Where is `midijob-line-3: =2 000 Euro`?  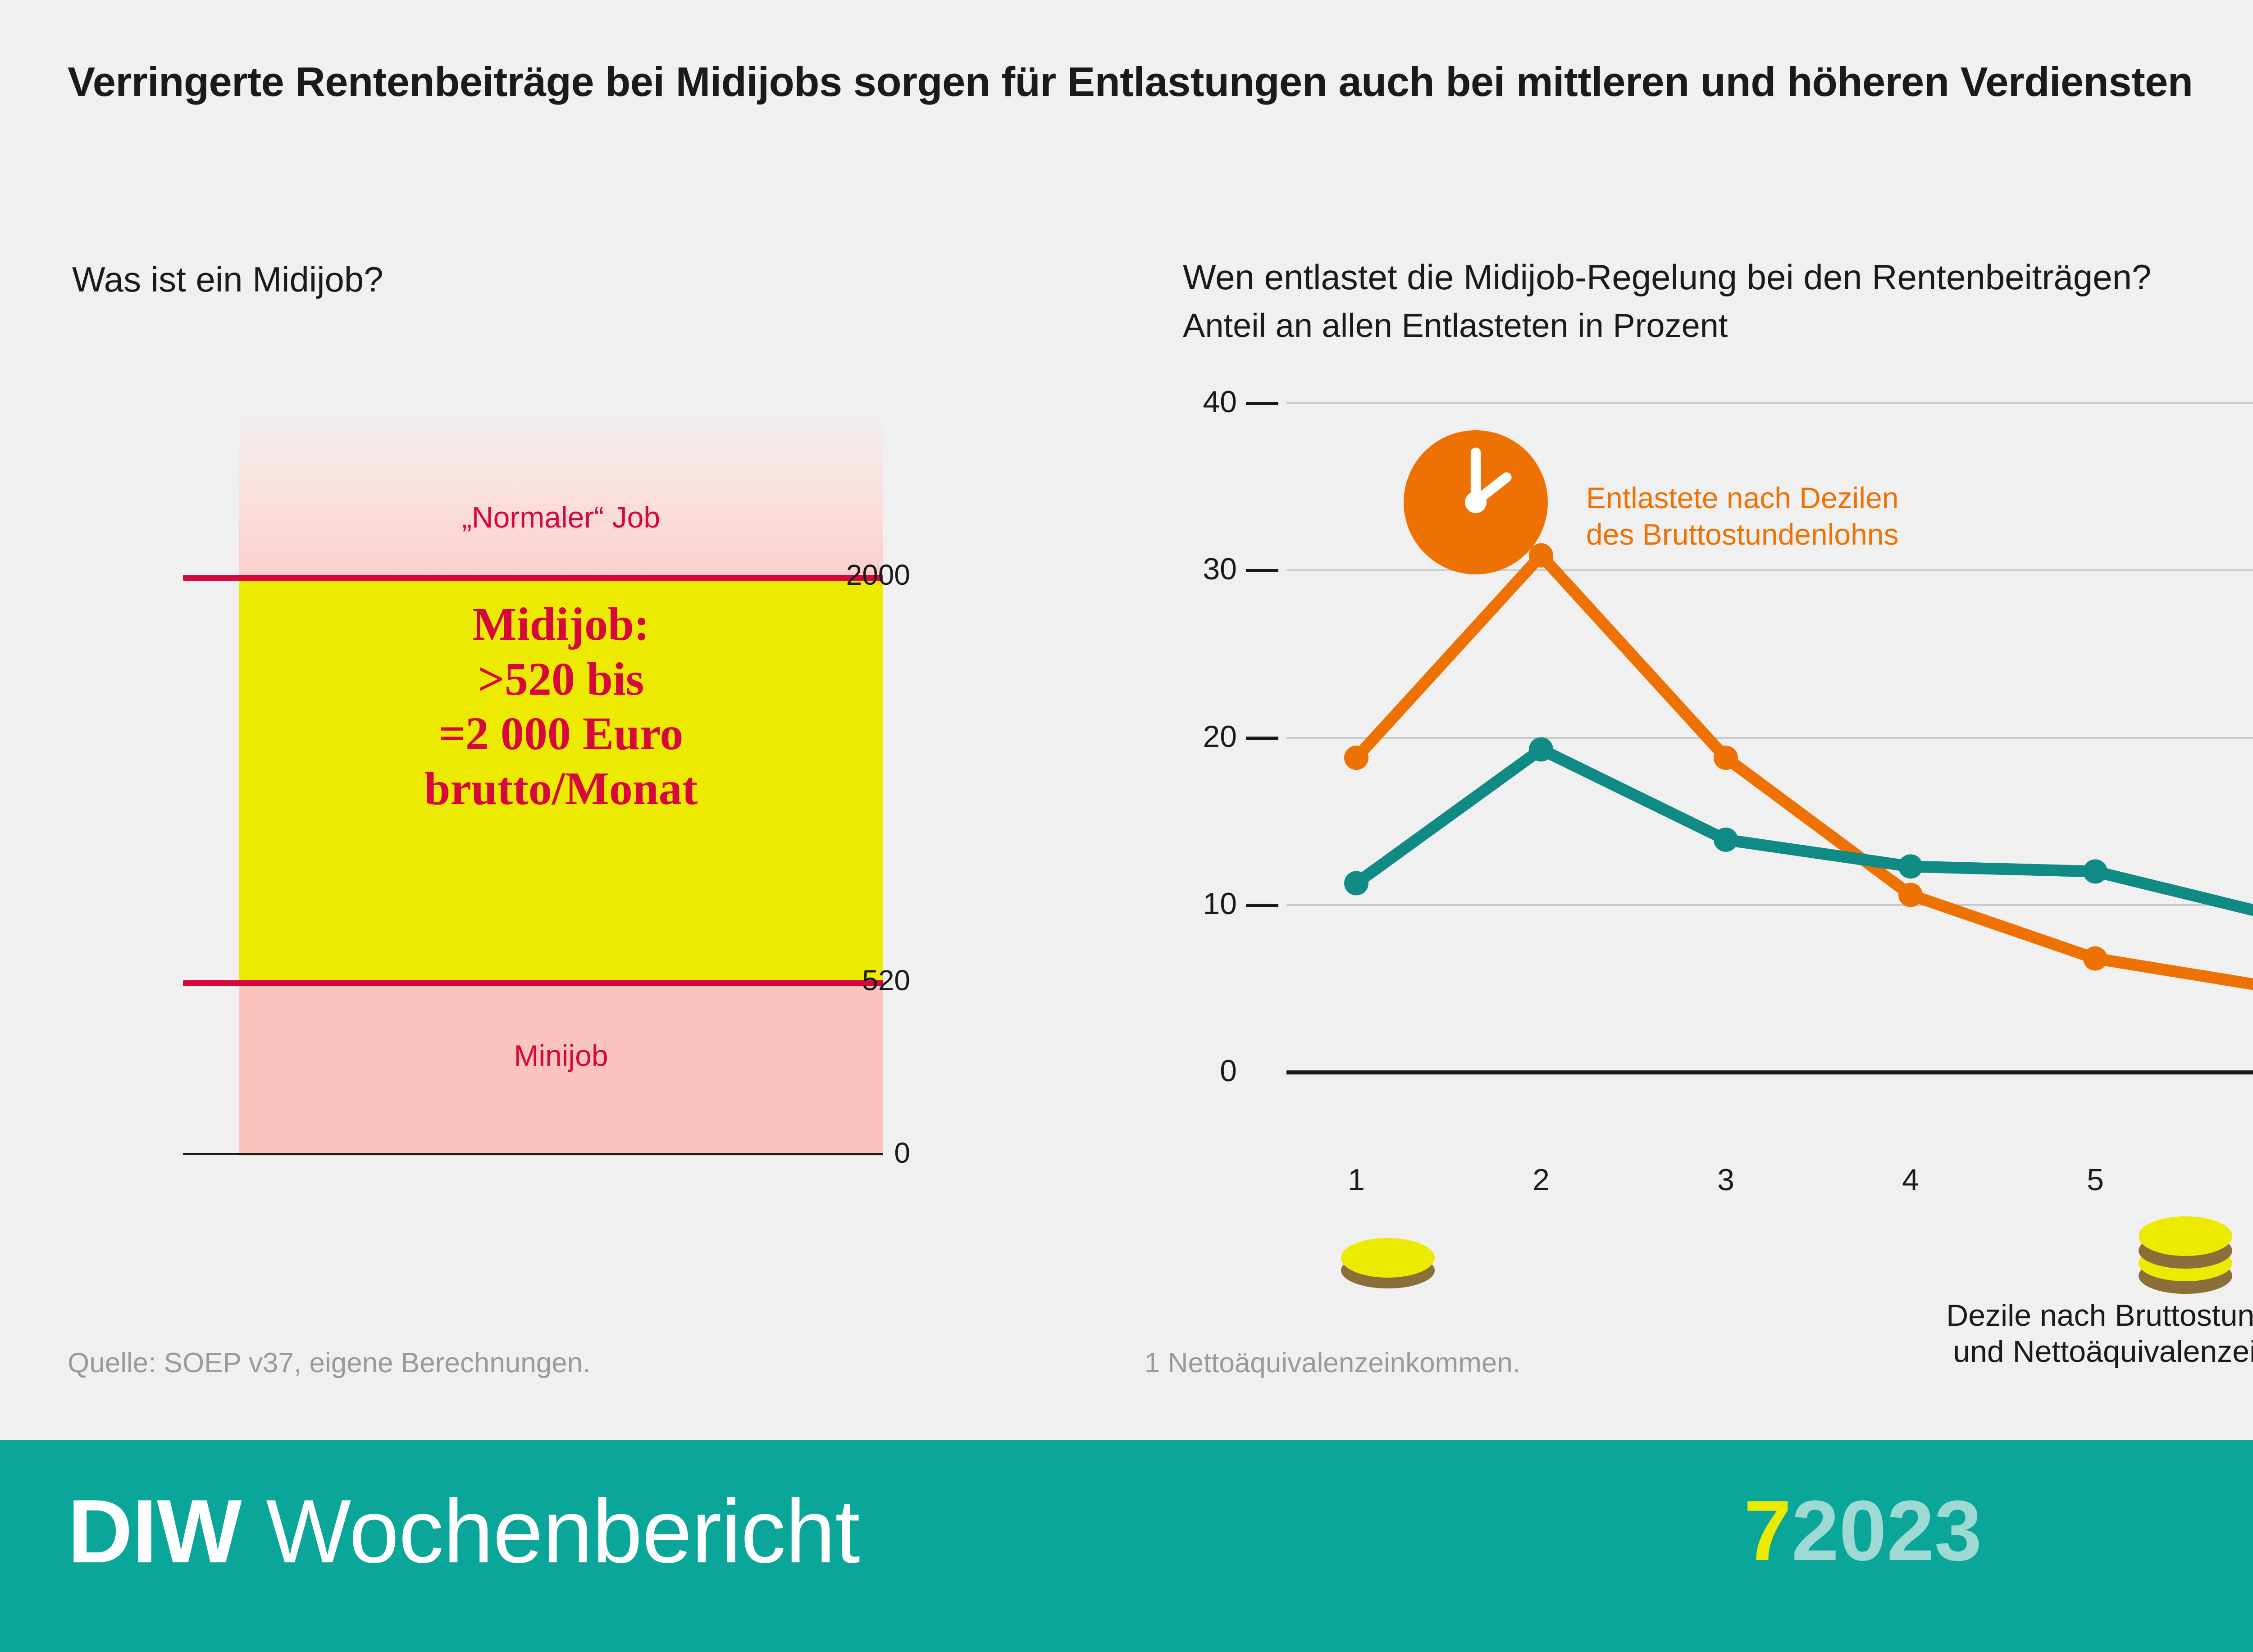
midijob-line-3: =2 000 Euro is located at coordinates (561, 734).